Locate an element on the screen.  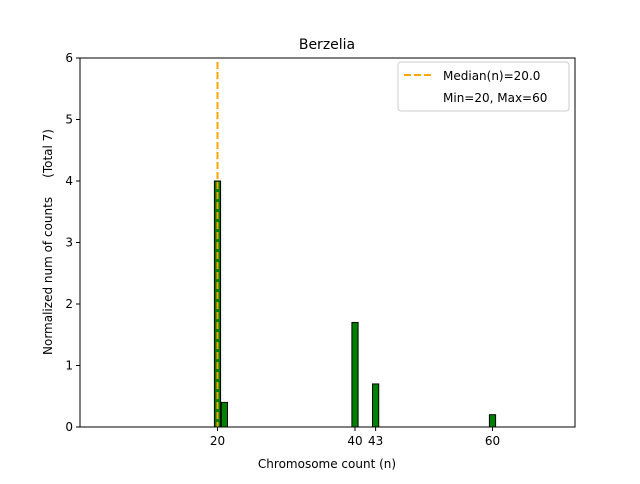
y-tick-label-4: 4 is located at coordinates (69, 181).